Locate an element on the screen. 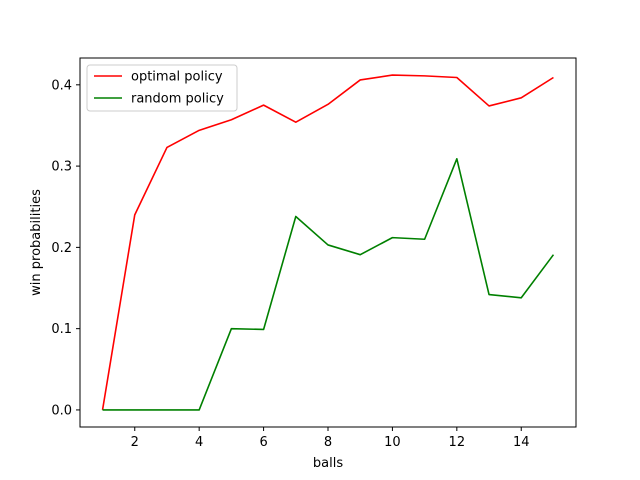  y-tick-label: 0.2 is located at coordinates (61, 248).